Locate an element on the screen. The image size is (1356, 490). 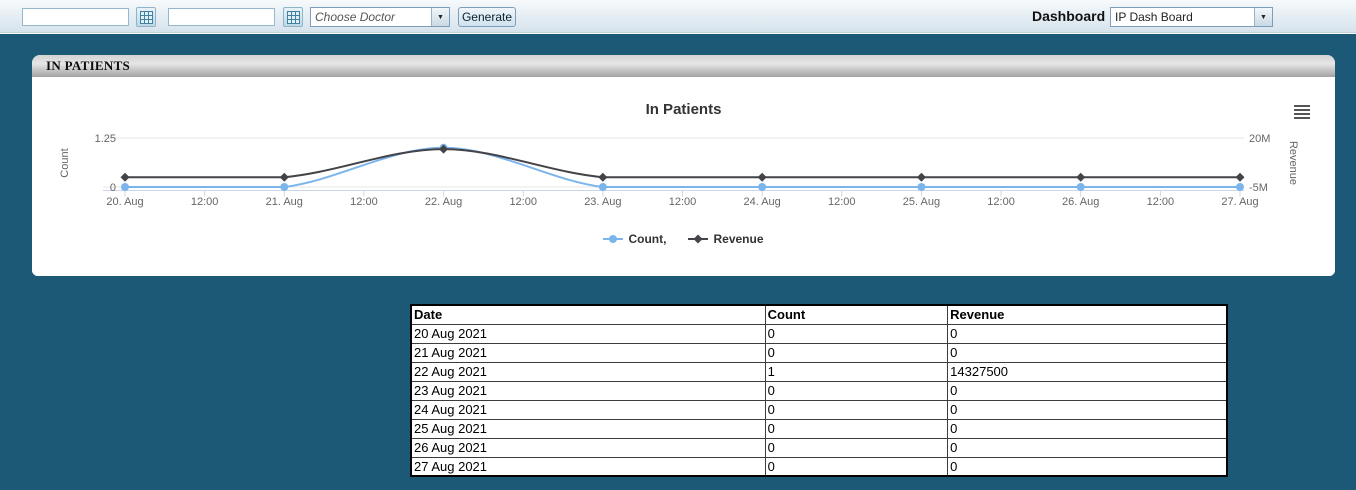
count-line-marker-icon is located at coordinates (613, 239).